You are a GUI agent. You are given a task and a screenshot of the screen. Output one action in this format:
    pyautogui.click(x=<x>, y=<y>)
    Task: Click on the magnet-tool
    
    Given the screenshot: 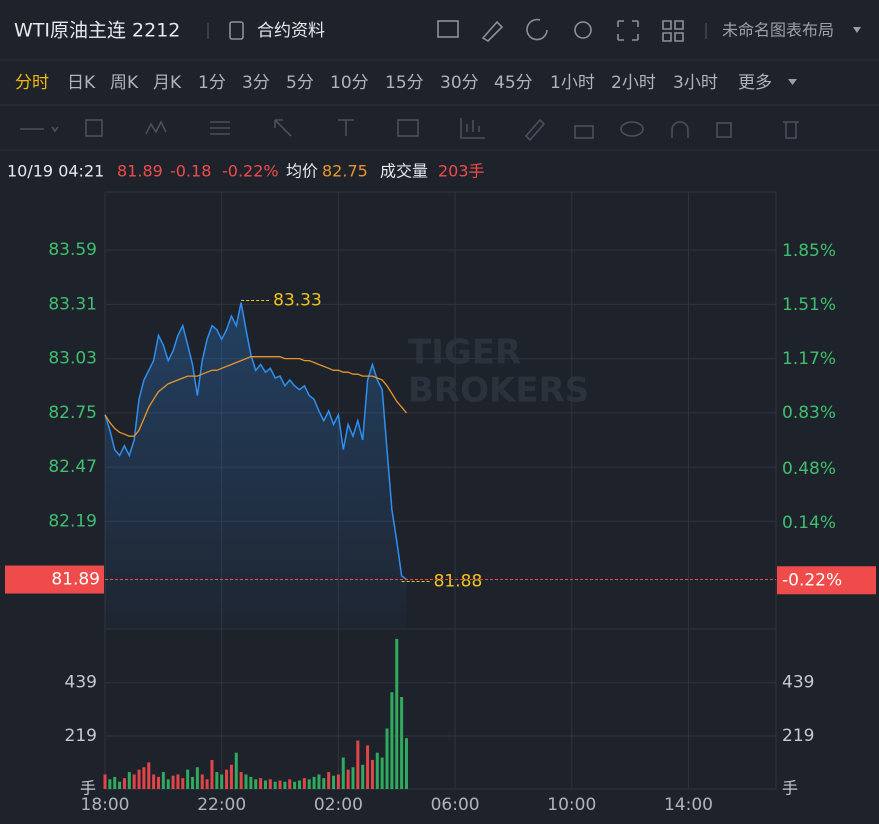 What is the action you would take?
    pyautogui.click(x=680, y=129)
    